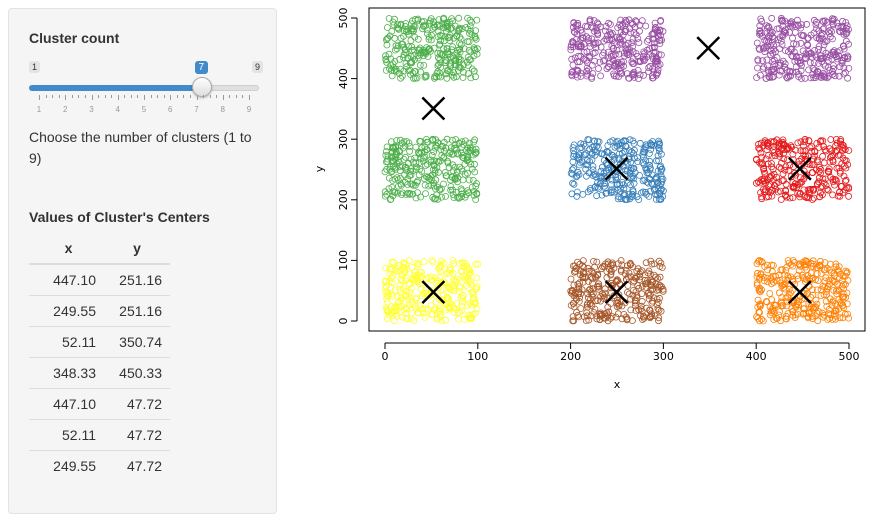  I want to click on table-row: 348.33 450.33, so click(99, 373).